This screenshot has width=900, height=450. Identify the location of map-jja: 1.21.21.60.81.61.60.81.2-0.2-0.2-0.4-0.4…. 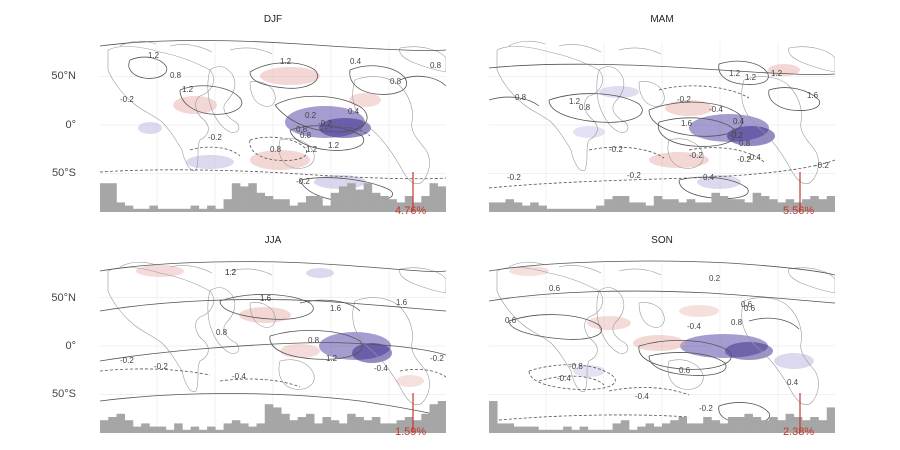
(273, 347).